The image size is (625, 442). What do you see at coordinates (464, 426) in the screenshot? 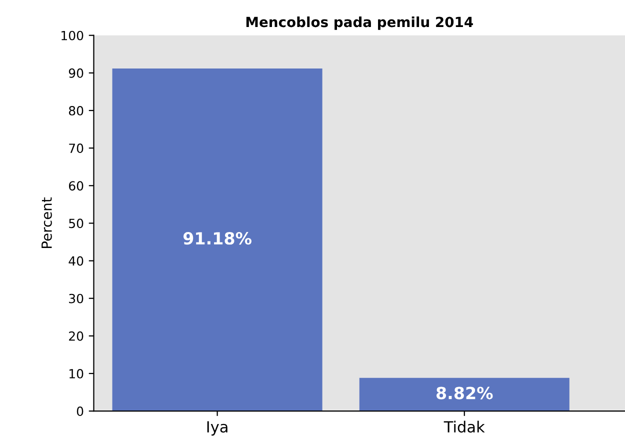
I see `x-tick-label: Tidak` at bounding box center [464, 426].